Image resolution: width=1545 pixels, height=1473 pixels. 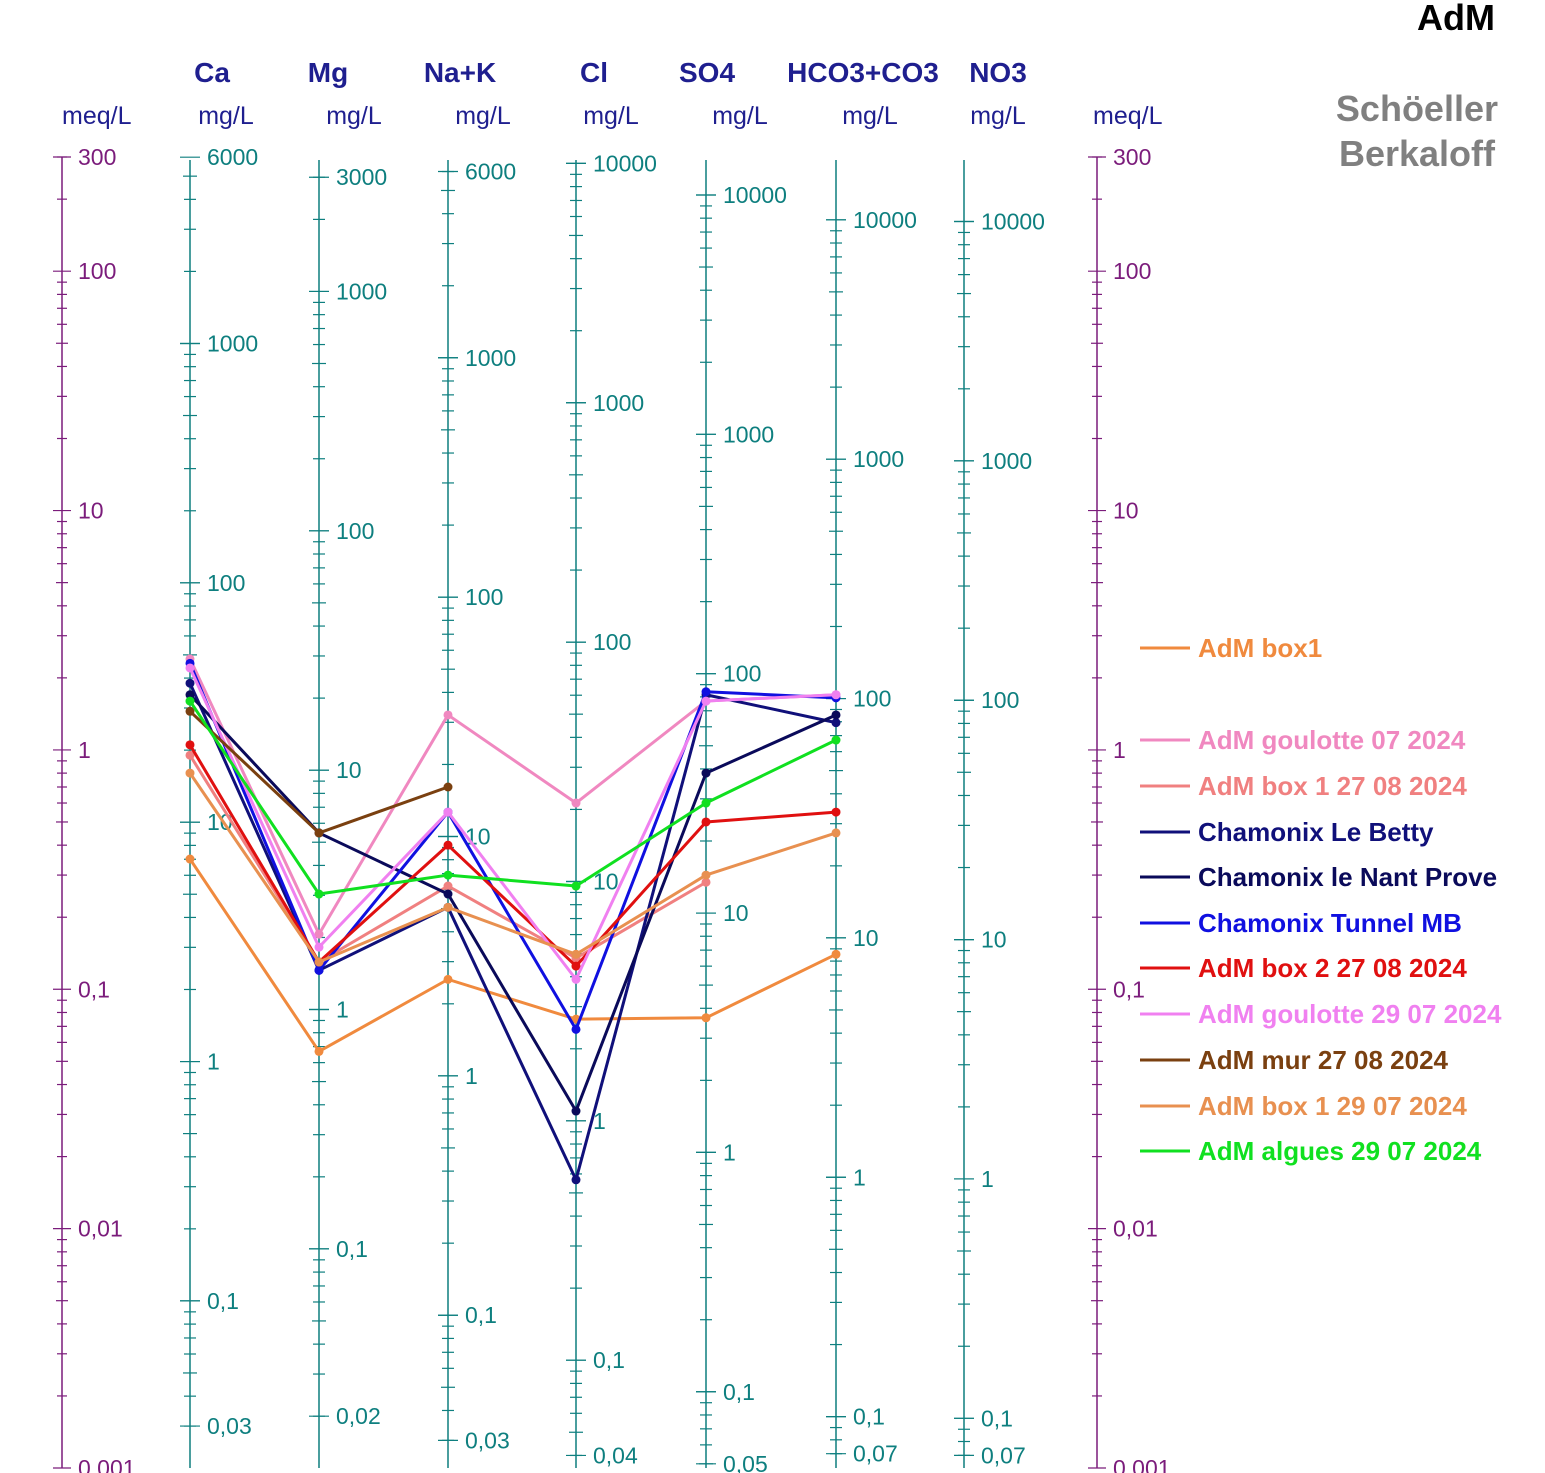 I want to click on legend-label: AdM mur 27 08 2024, so click(x=1323, y=1060).